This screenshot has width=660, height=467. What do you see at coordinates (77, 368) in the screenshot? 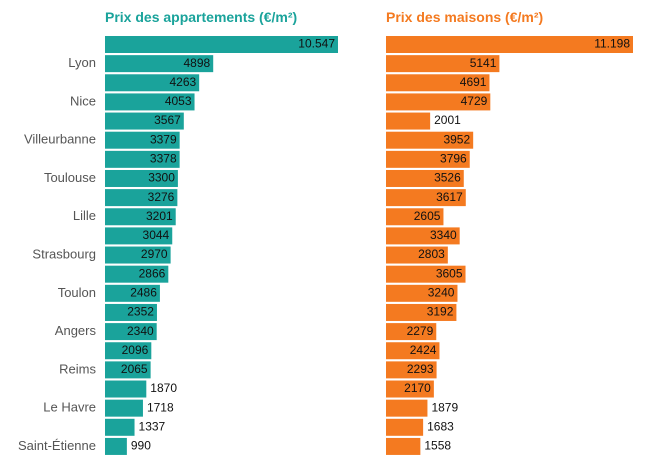
I see `city-label: Reims` at bounding box center [77, 368].